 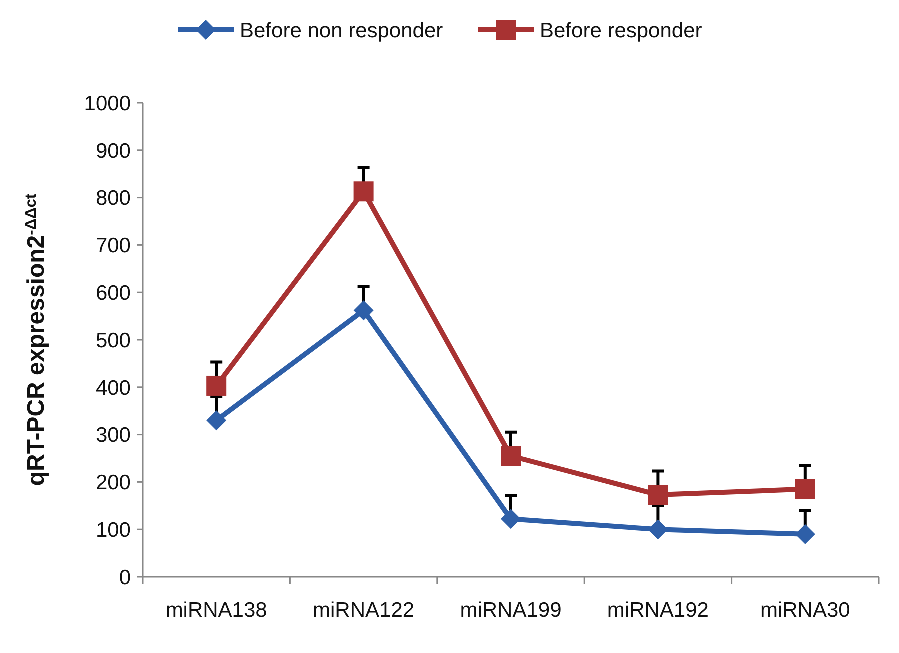 What do you see at coordinates (217, 610) in the screenshot?
I see `x-tick-label: miRNA138` at bounding box center [217, 610].